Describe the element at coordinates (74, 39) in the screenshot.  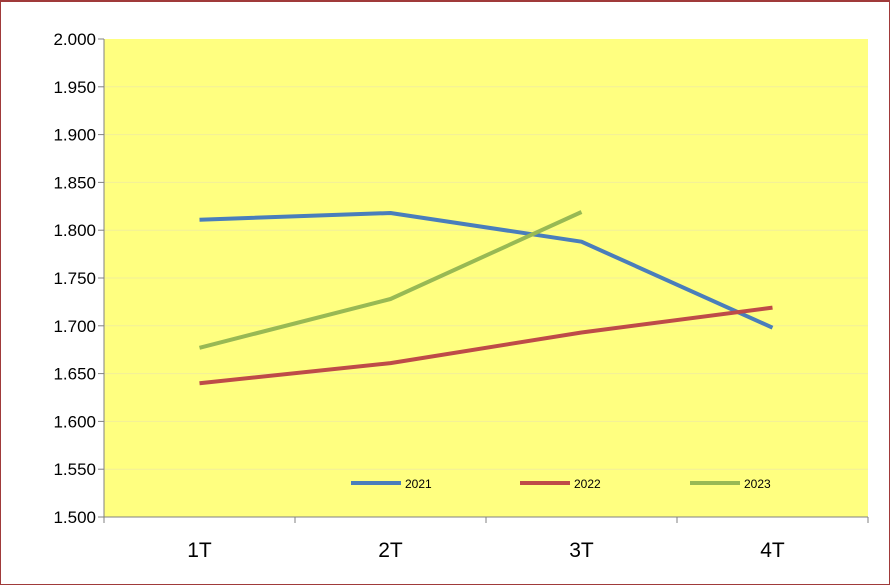
I see `y-tick-label: 2.000` at that location.